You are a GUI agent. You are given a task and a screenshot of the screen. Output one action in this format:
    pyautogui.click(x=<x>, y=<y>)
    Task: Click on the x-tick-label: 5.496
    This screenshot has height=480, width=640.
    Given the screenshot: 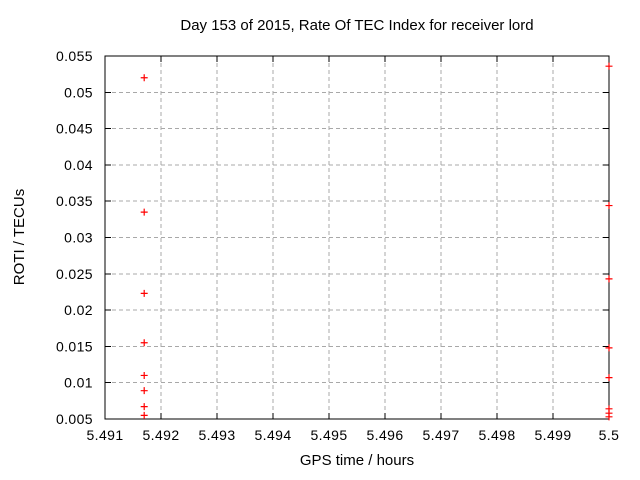 What is the action you would take?
    pyautogui.click(x=384, y=435)
    